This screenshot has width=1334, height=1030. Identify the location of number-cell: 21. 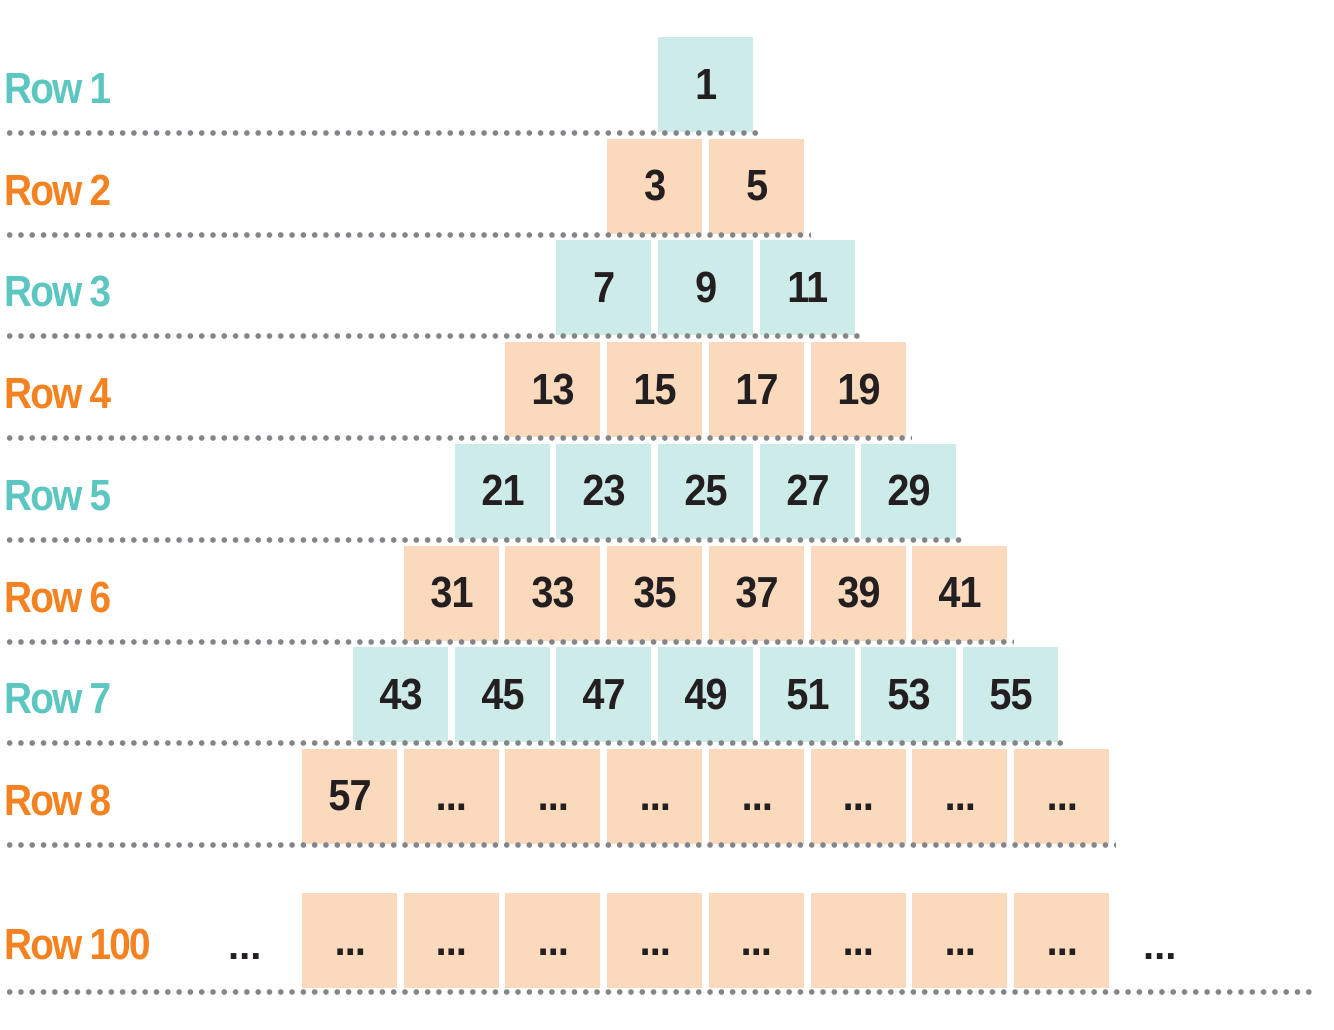
(502, 491).